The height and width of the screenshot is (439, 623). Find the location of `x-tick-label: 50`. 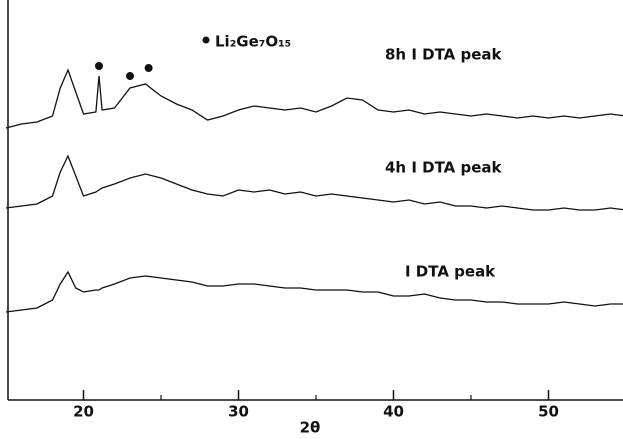

x-tick-label: 50 is located at coordinates (548, 412).